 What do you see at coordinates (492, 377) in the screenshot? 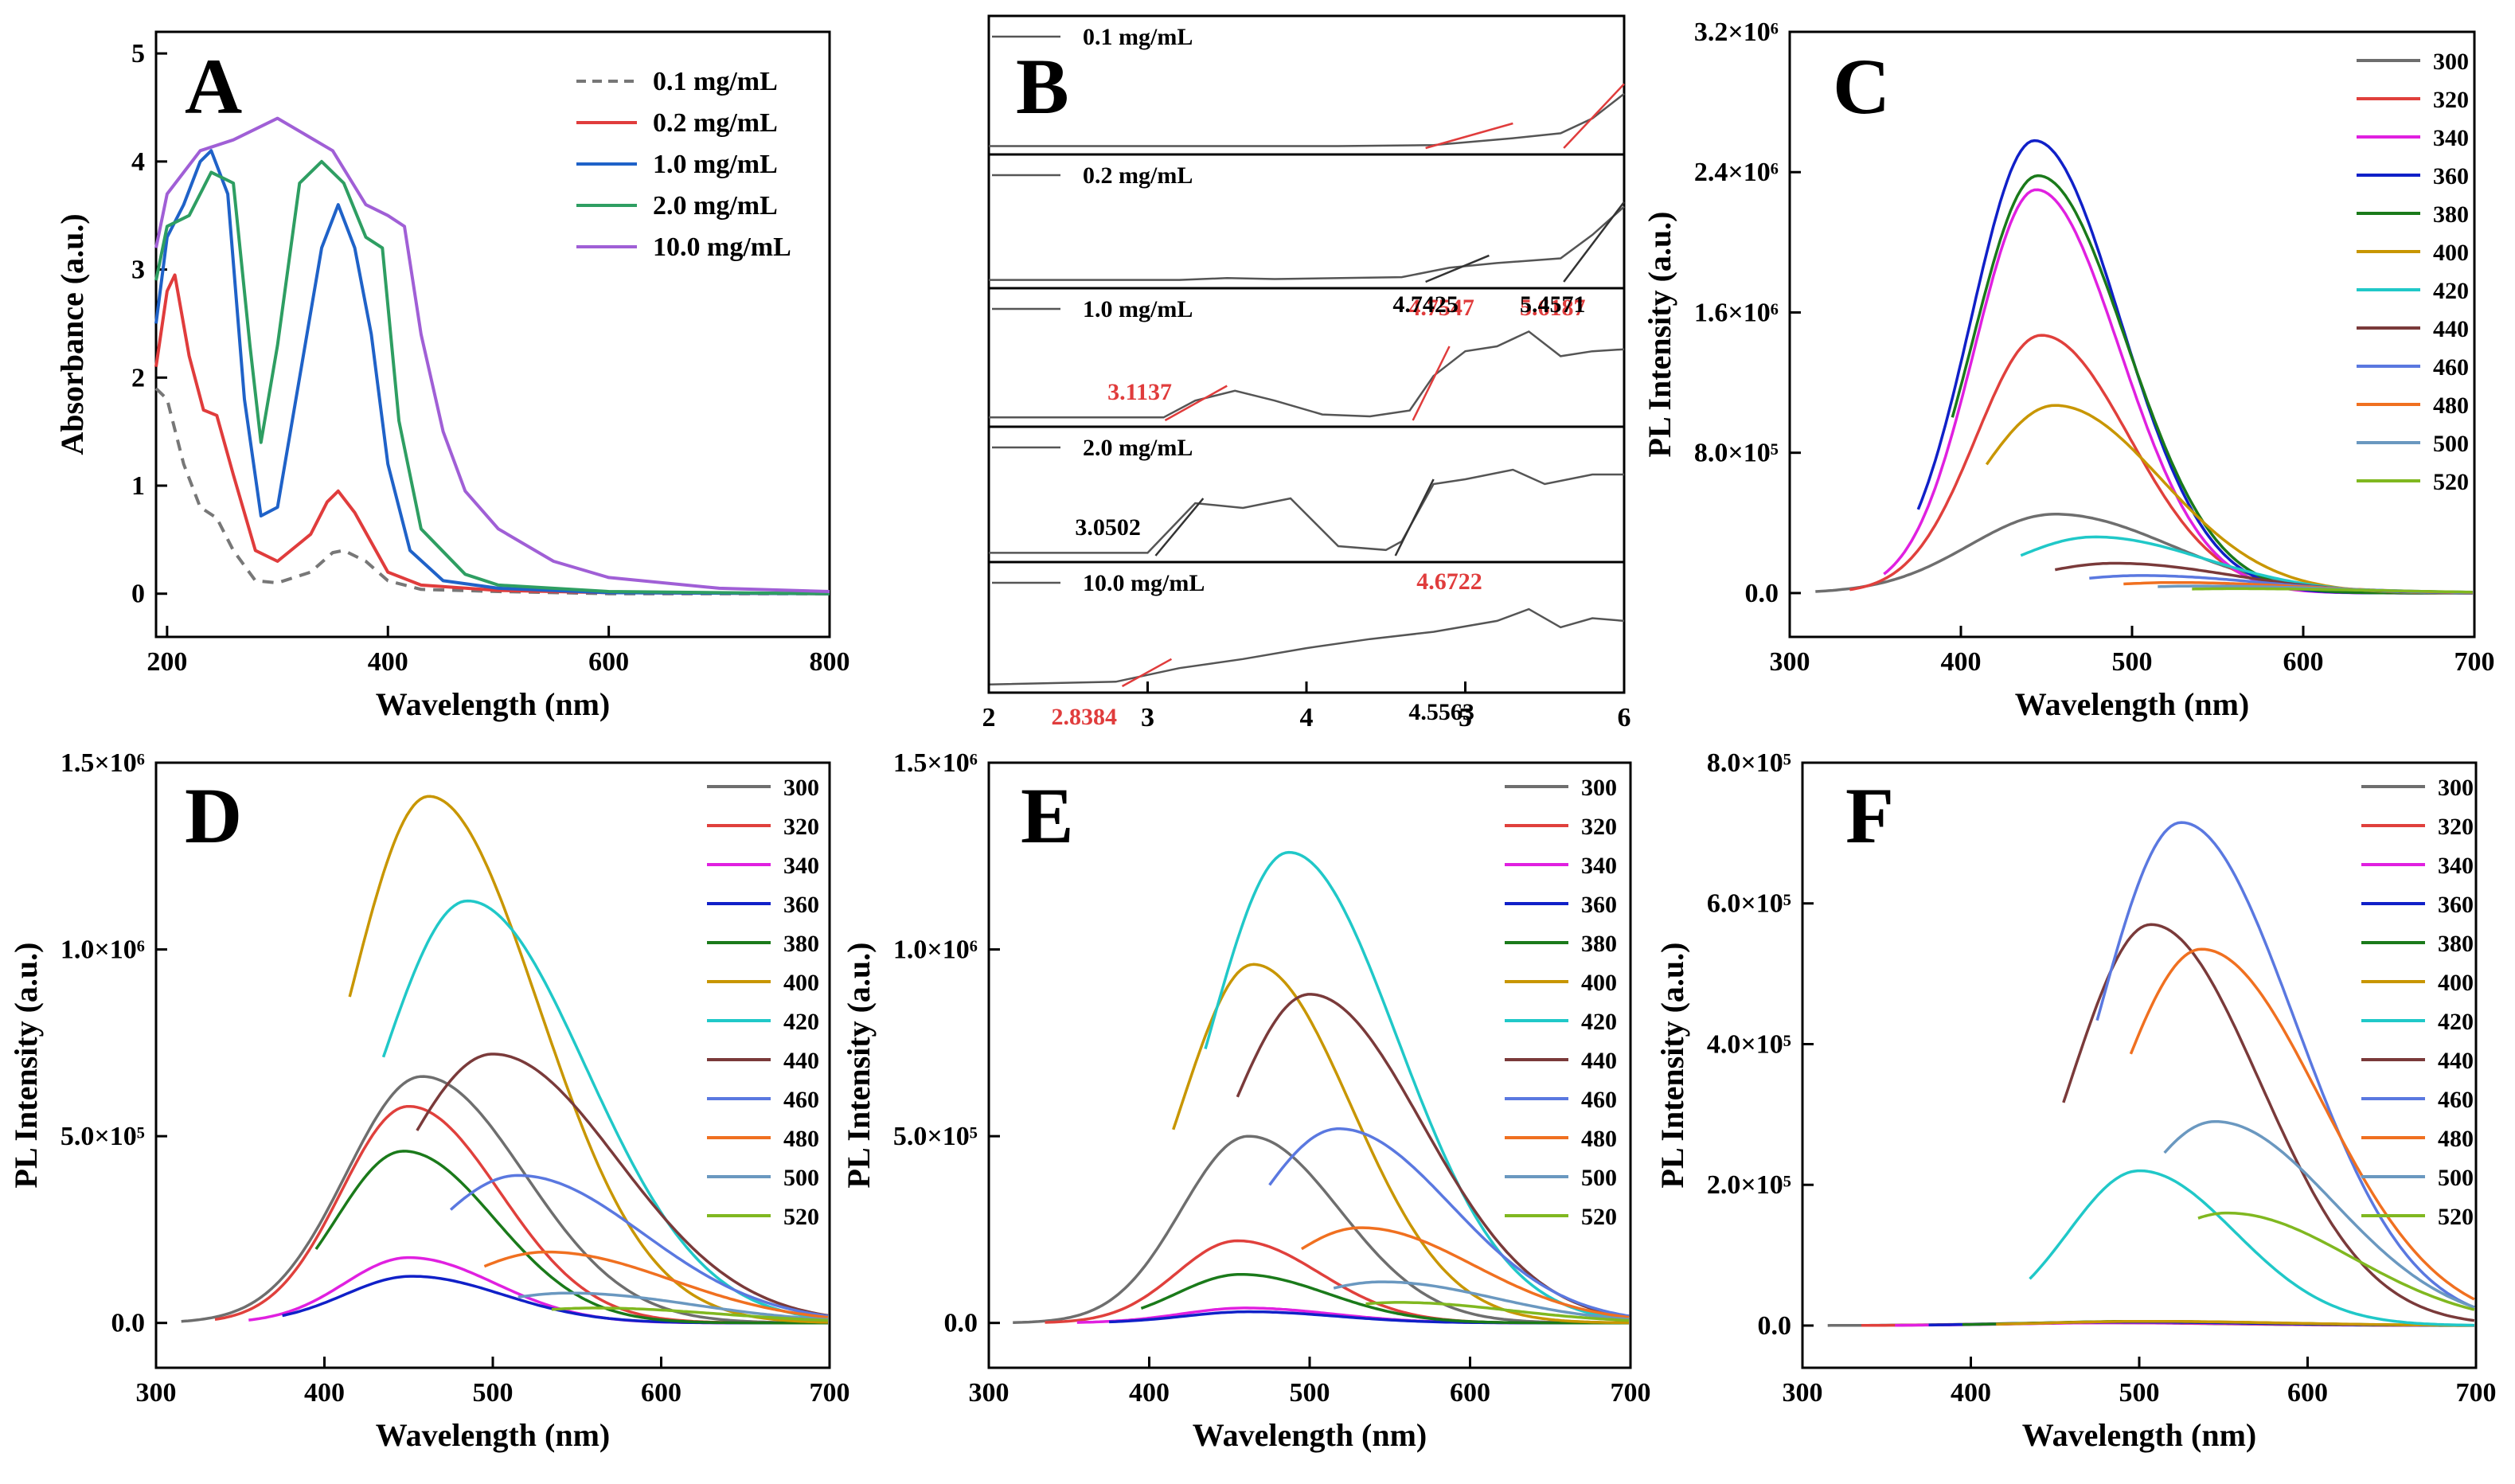
I see `series-line-2.0 mg/mL` at bounding box center [492, 377].